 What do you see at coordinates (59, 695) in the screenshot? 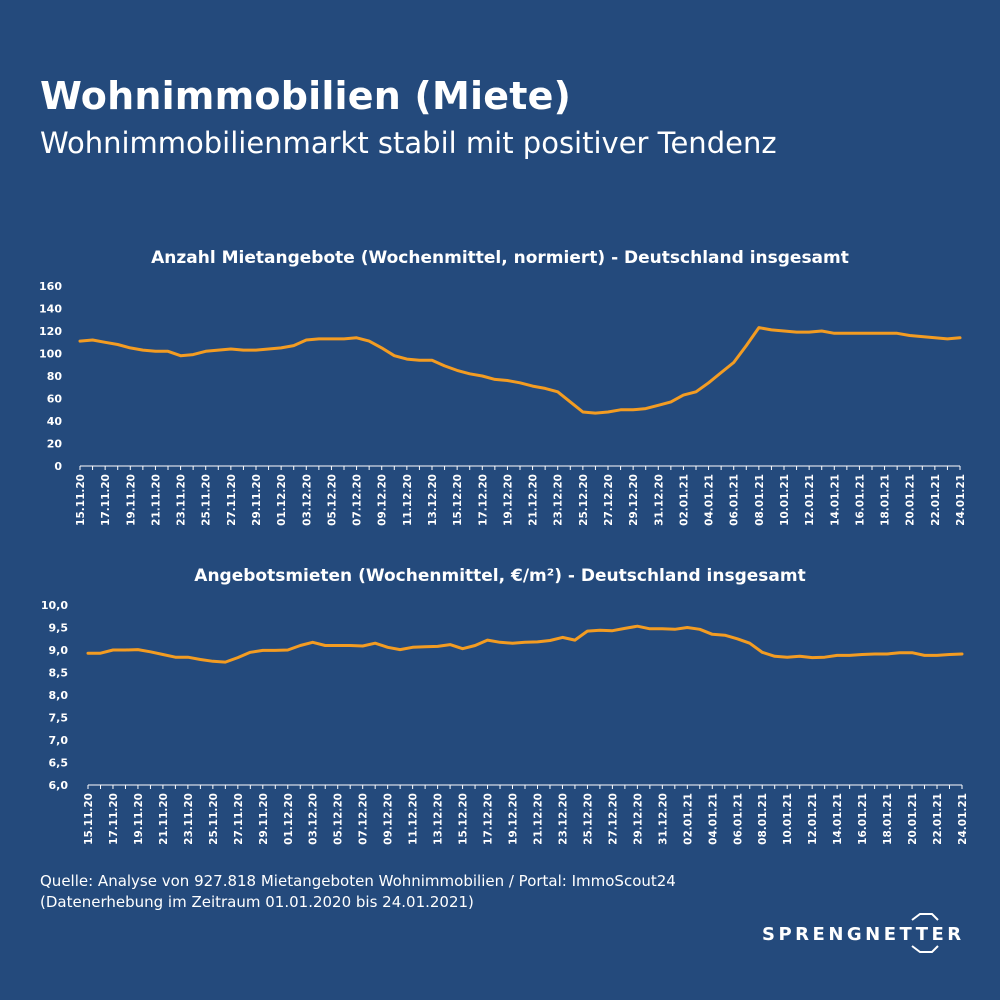
I see `y-tick-label: 8,0` at bounding box center [59, 695].